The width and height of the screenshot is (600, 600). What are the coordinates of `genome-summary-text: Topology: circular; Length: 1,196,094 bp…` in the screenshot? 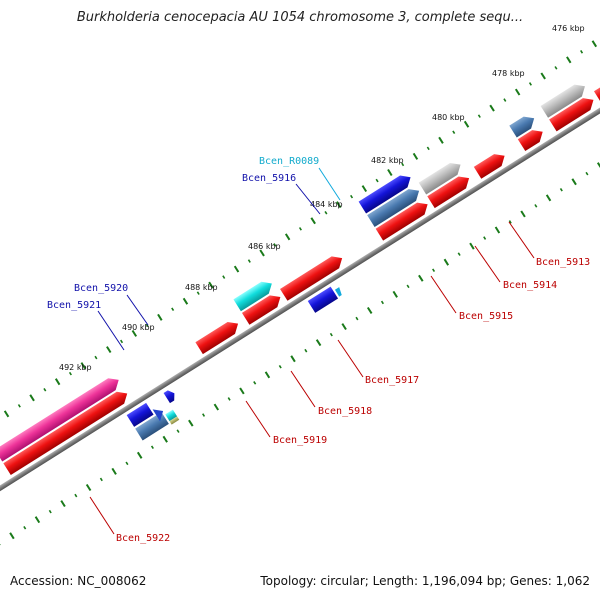 It's located at (425, 581).